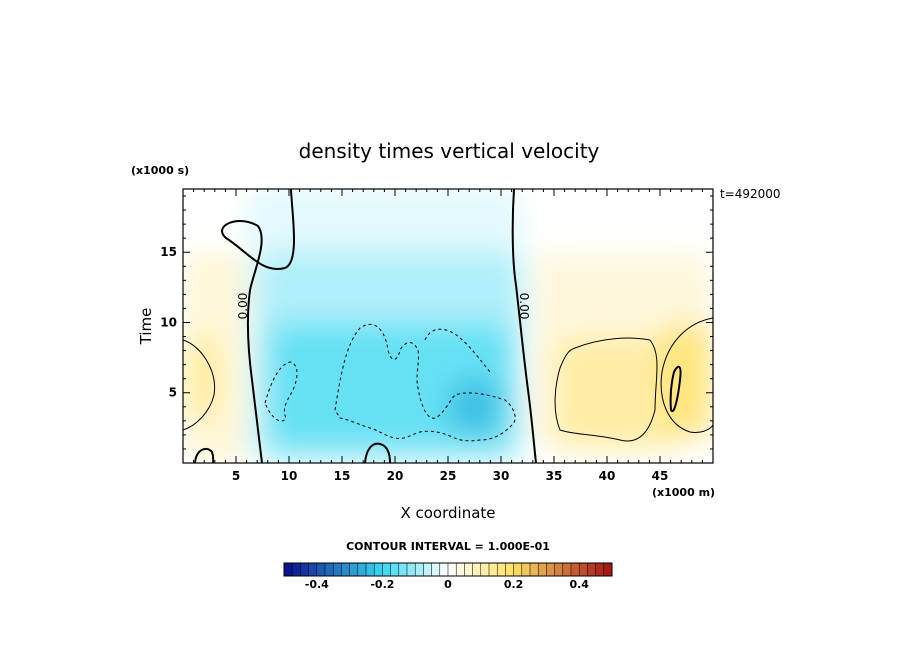  I want to click on x-unit-label: (x1000 m), so click(683, 492).